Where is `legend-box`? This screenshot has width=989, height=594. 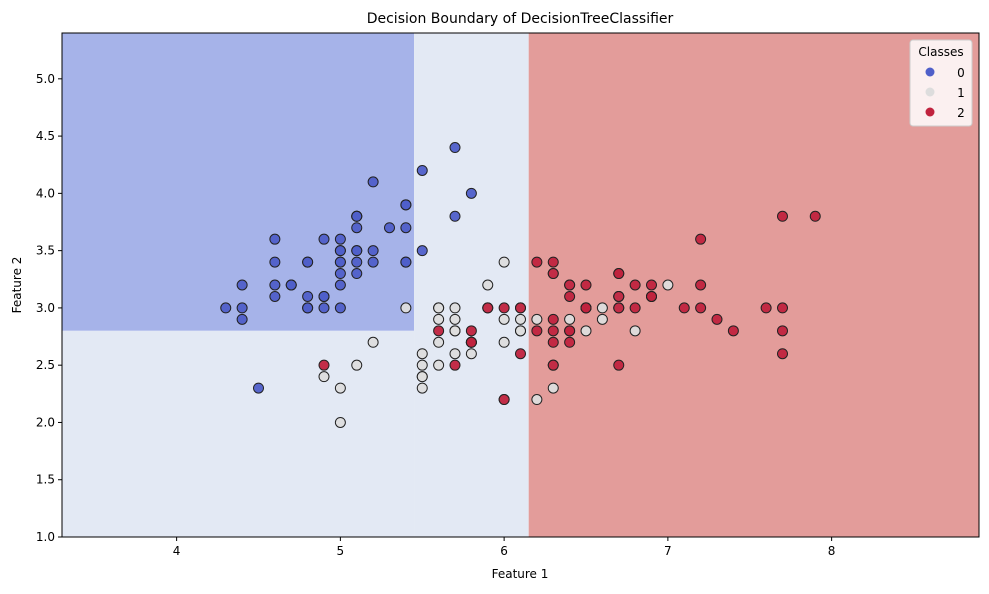
legend-box is located at coordinates (941, 83).